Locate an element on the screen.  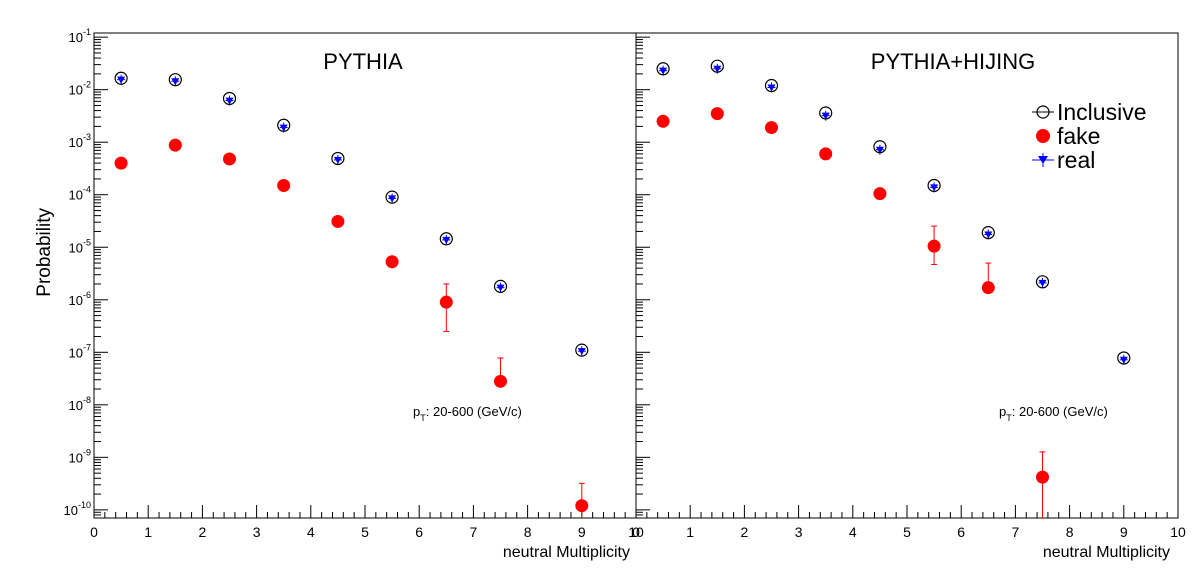
y-tick-label: 10⁻⁶ is located at coordinates (80, 299).